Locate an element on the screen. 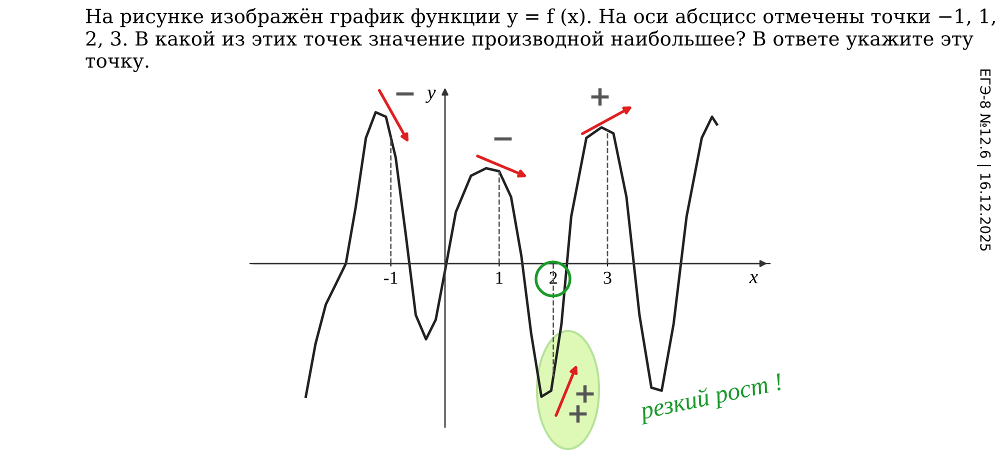 The height and width of the screenshot is (472, 1000). y-axis-title: y is located at coordinates (431, 96).